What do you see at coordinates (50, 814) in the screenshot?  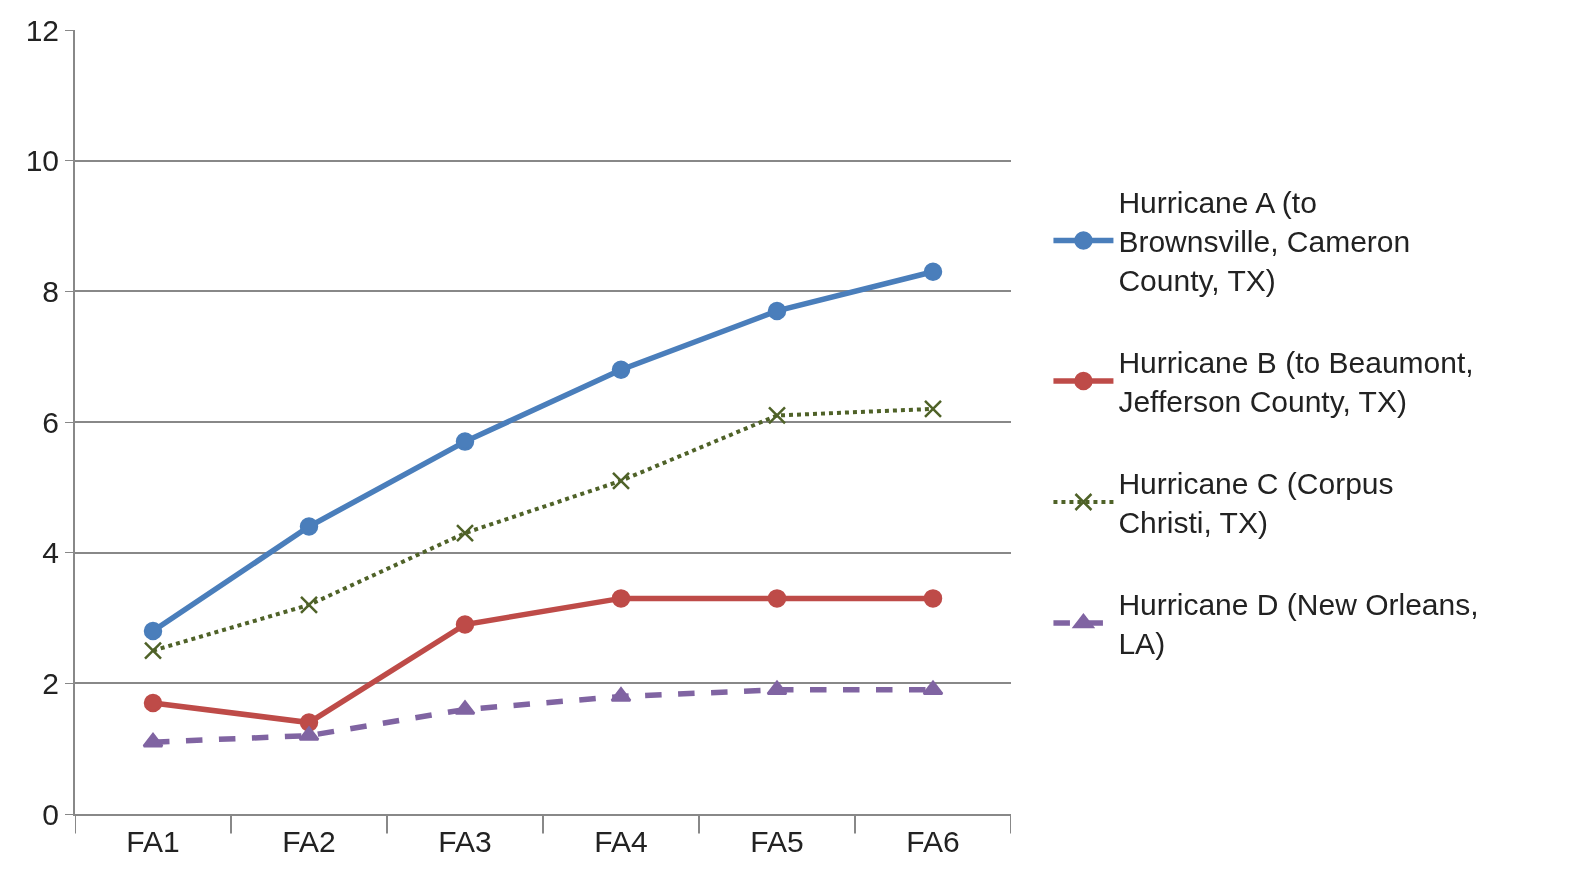 I see `y-tick-label: 0` at bounding box center [50, 814].